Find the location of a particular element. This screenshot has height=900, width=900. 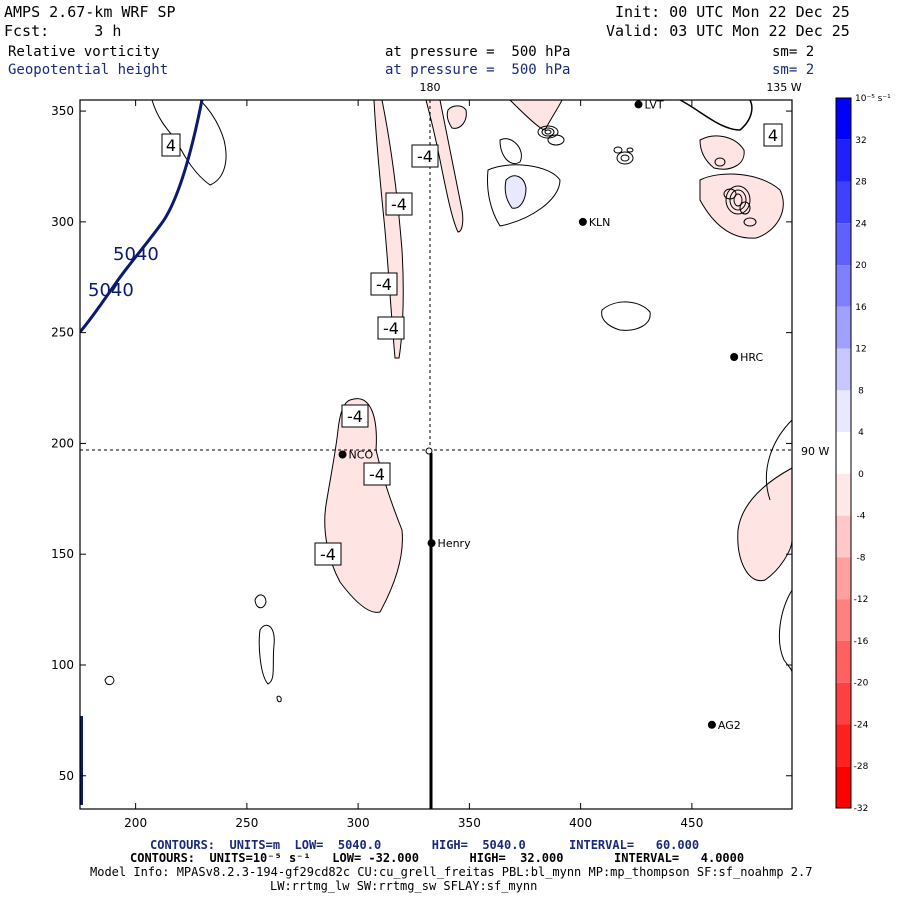

colorbar-tick-label: -24 is located at coordinates (861, 725).